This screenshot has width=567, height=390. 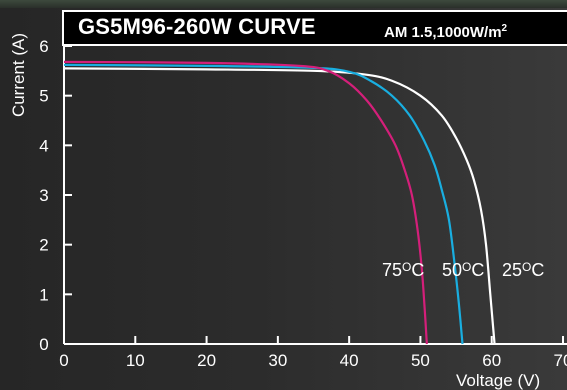 I want to click on y-tick-label: 3, so click(x=43, y=195).